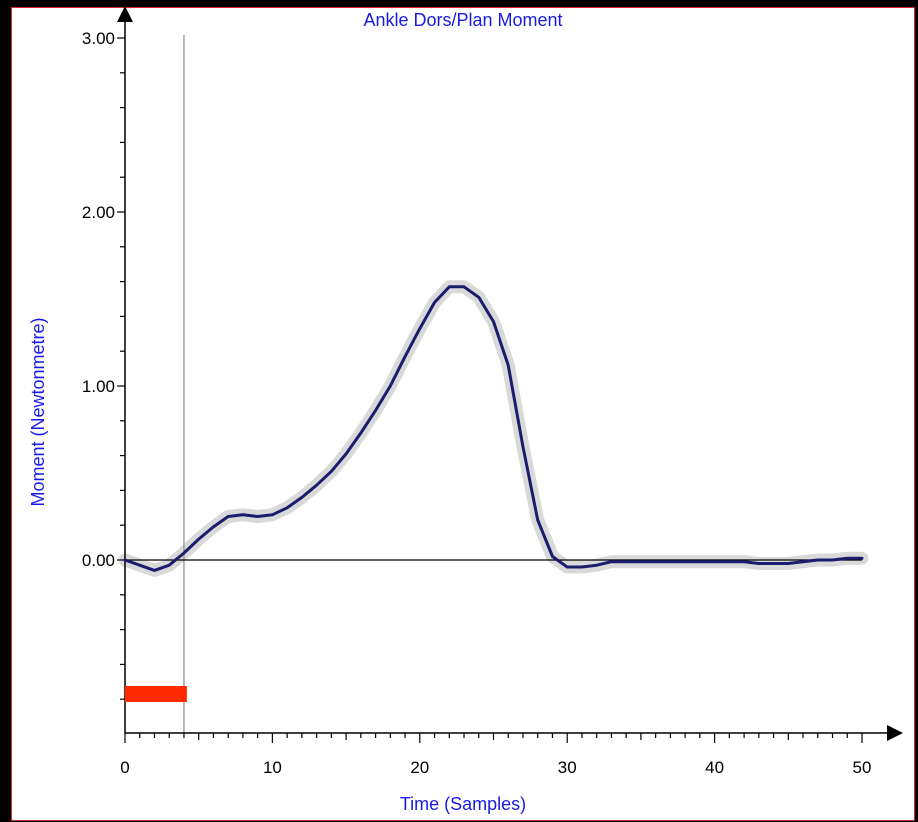 The image size is (918, 822). Describe the element at coordinates (272, 767) in the screenshot. I see `x-tick-label: 10` at that location.